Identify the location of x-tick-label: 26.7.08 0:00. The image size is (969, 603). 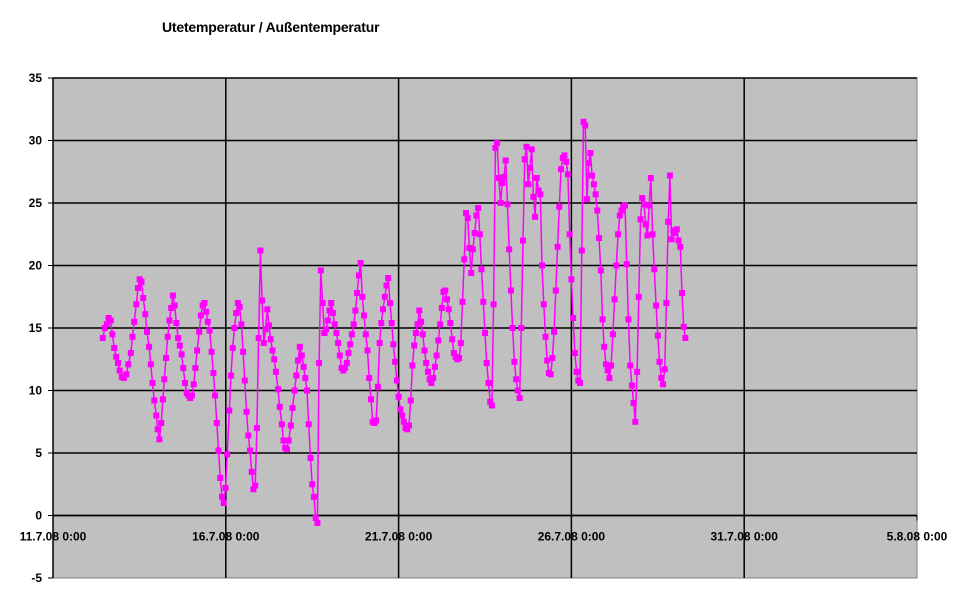
(572, 537).